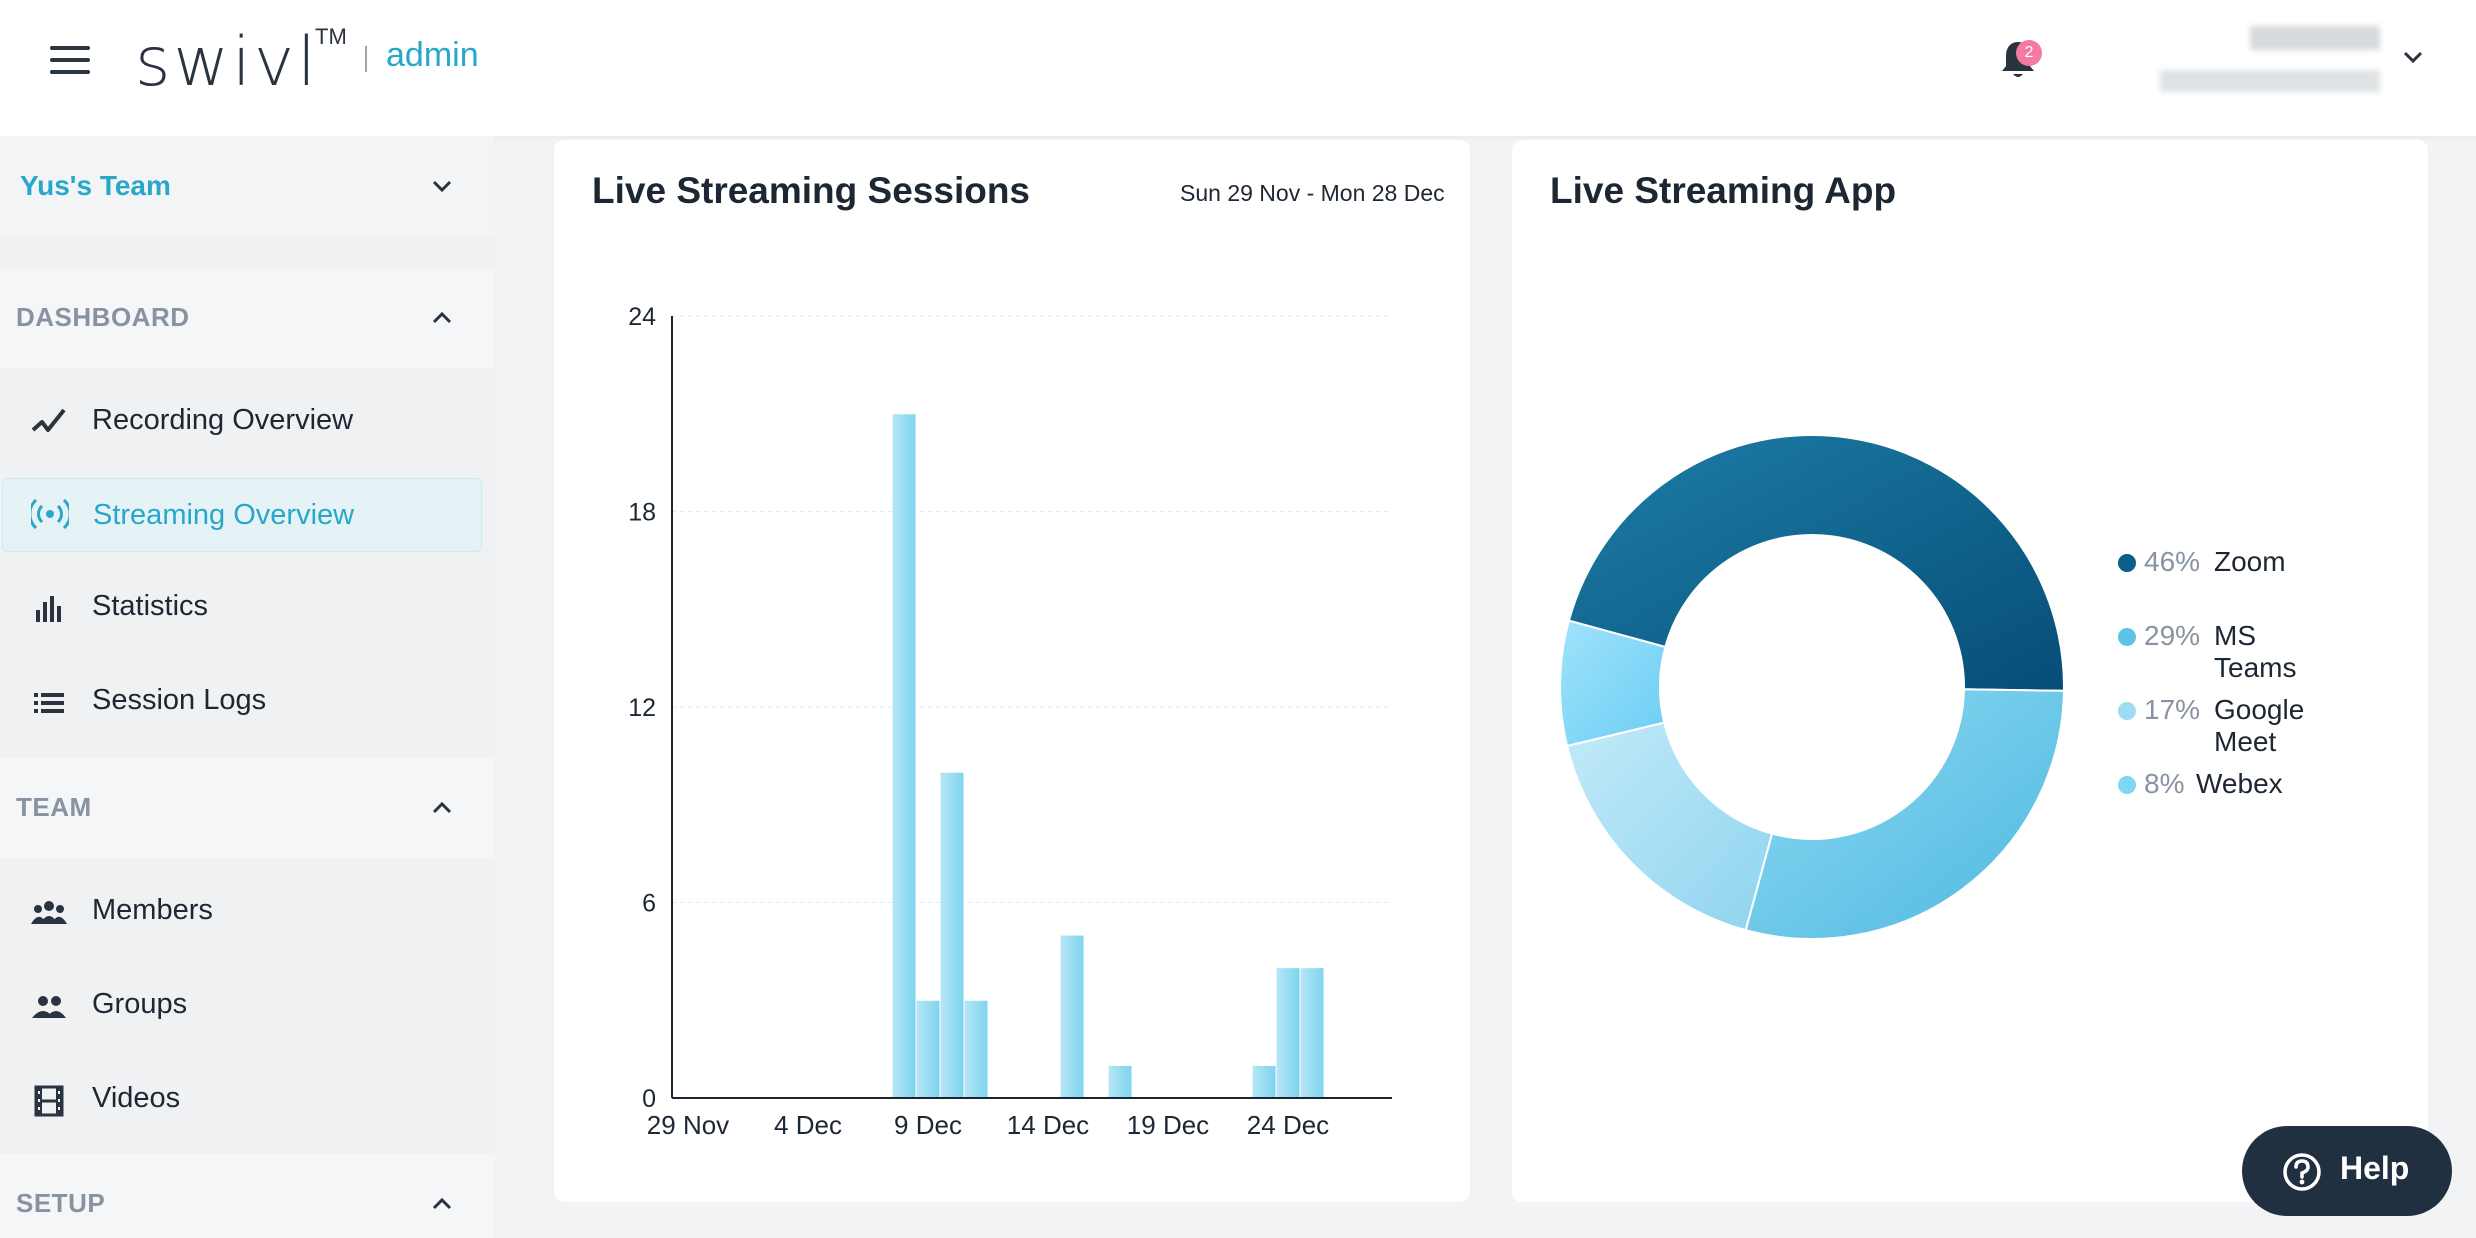  I want to click on logo-admin-label: admin, so click(432, 55).